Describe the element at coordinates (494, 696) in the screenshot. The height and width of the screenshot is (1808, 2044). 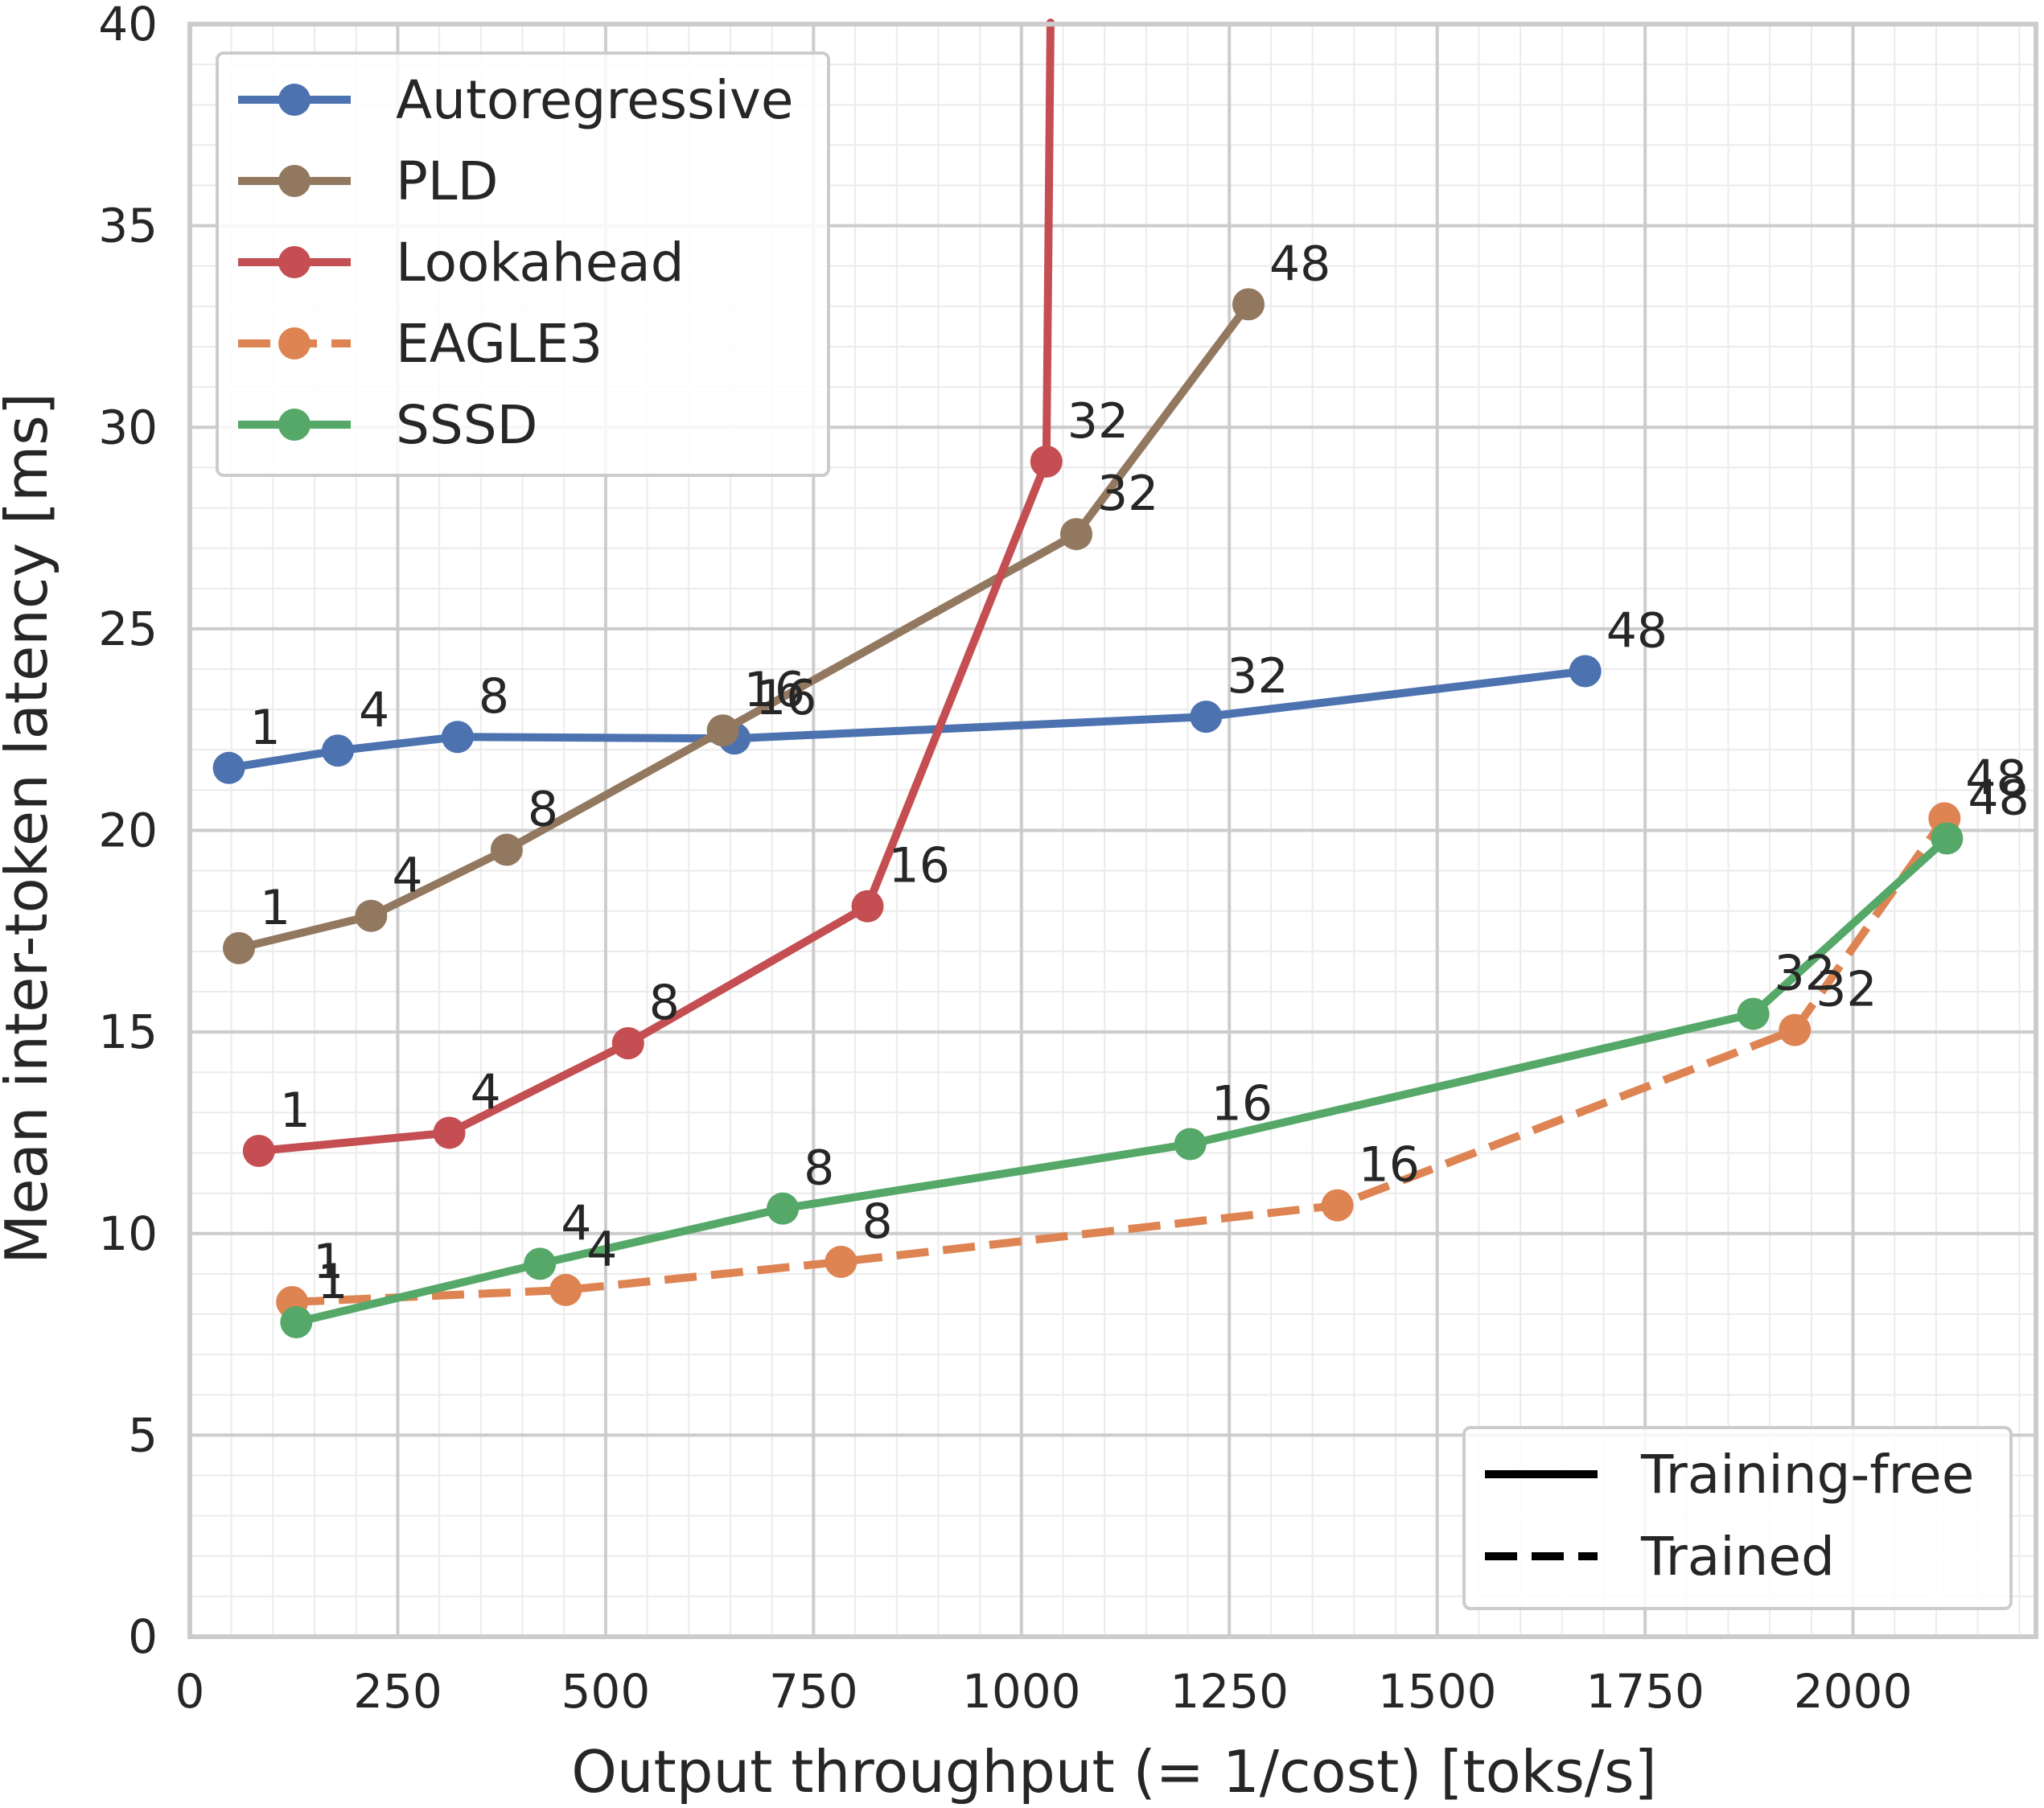
I see `data-label-autoregressive: 8` at that location.